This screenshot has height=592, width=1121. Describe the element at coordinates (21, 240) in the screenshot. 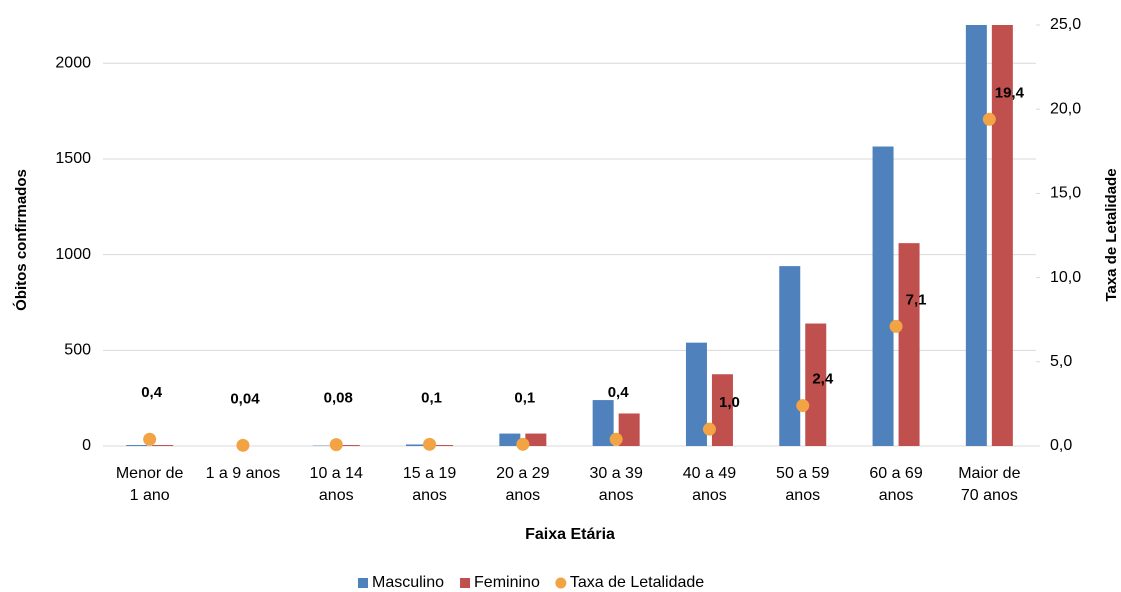

I see `y-axis-title: Óbitos confirmados` at that location.